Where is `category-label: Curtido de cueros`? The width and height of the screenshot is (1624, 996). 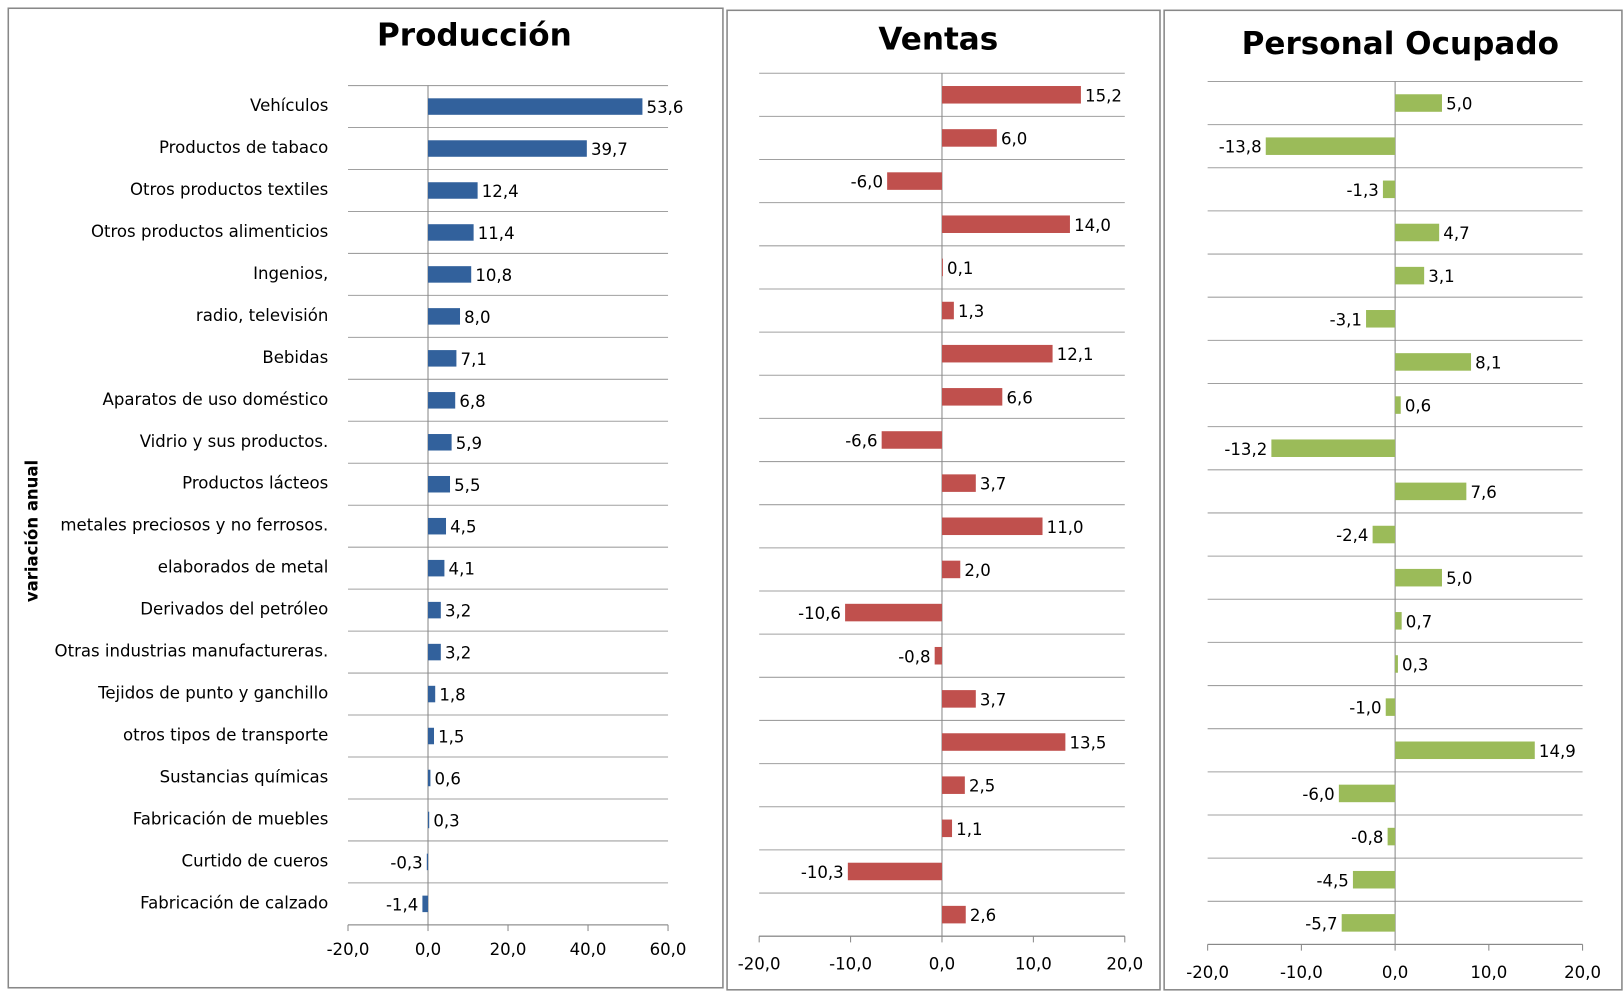
category-label: Curtido de cueros is located at coordinates (255, 860).